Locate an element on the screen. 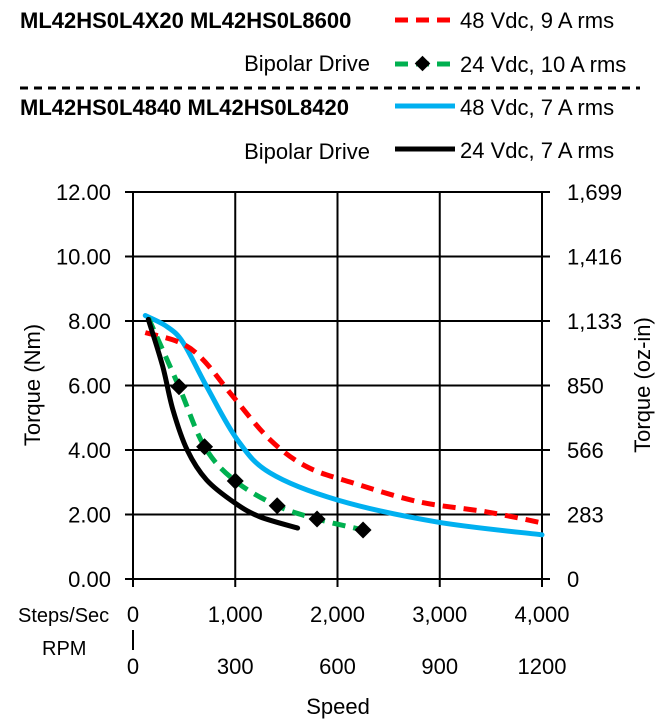  legend-models-2: ML42HS0L4840 ML42HS0L8420 is located at coordinates (184, 107).